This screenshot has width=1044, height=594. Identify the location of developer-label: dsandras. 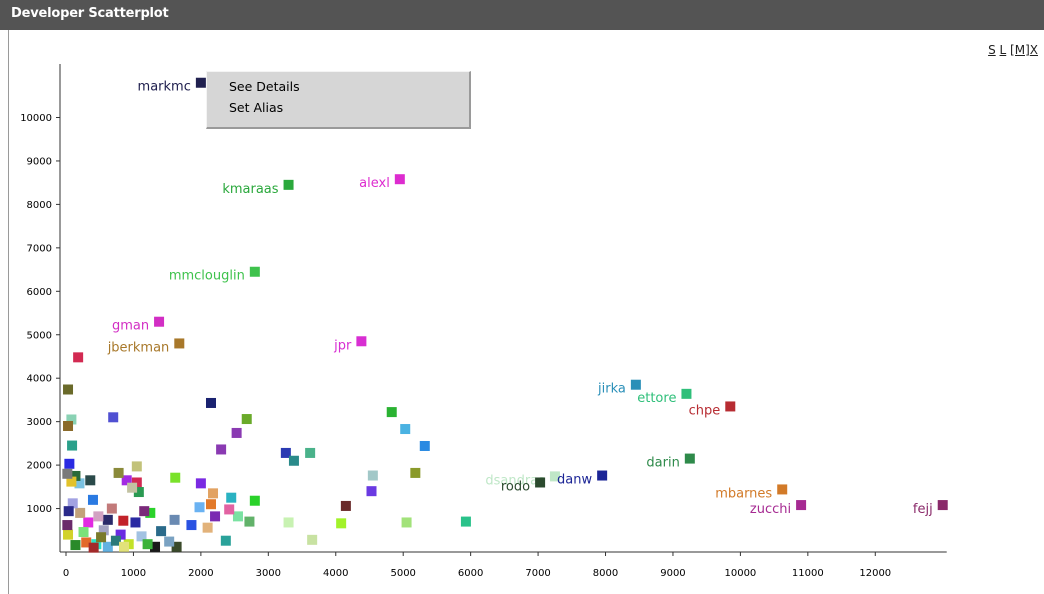
(515, 480).